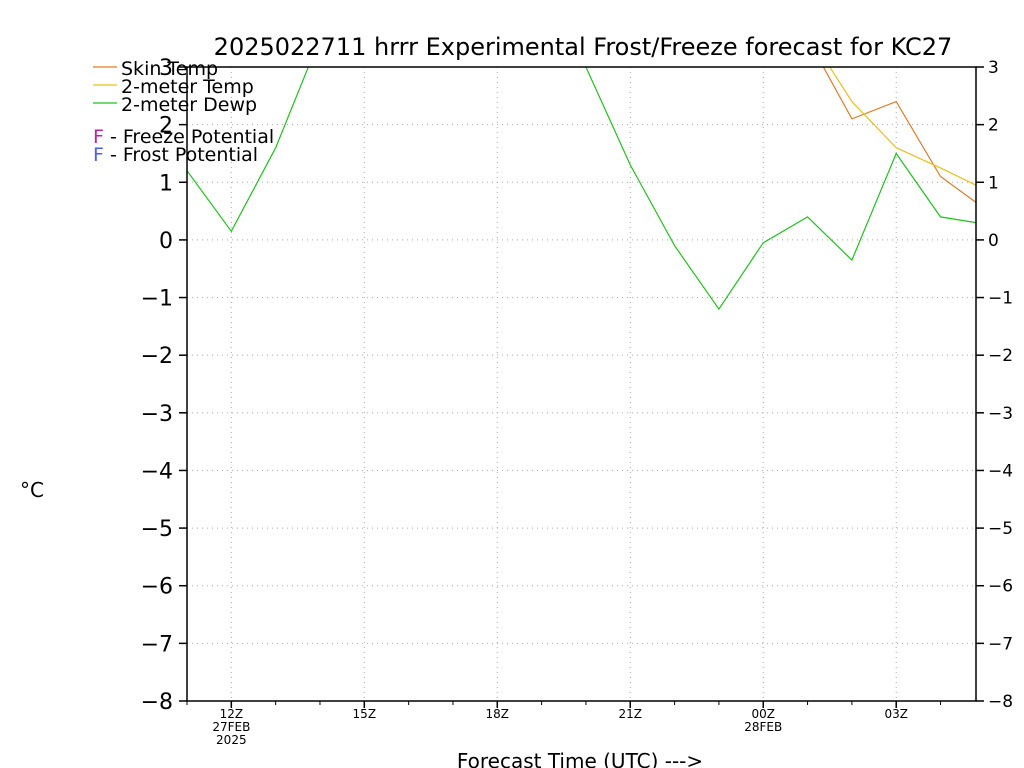 Image resolution: width=1024 pixels, height=768 pixels. What do you see at coordinates (1000, 644) in the screenshot?
I see `y-tick-label-right: −7` at bounding box center [1000, 644].